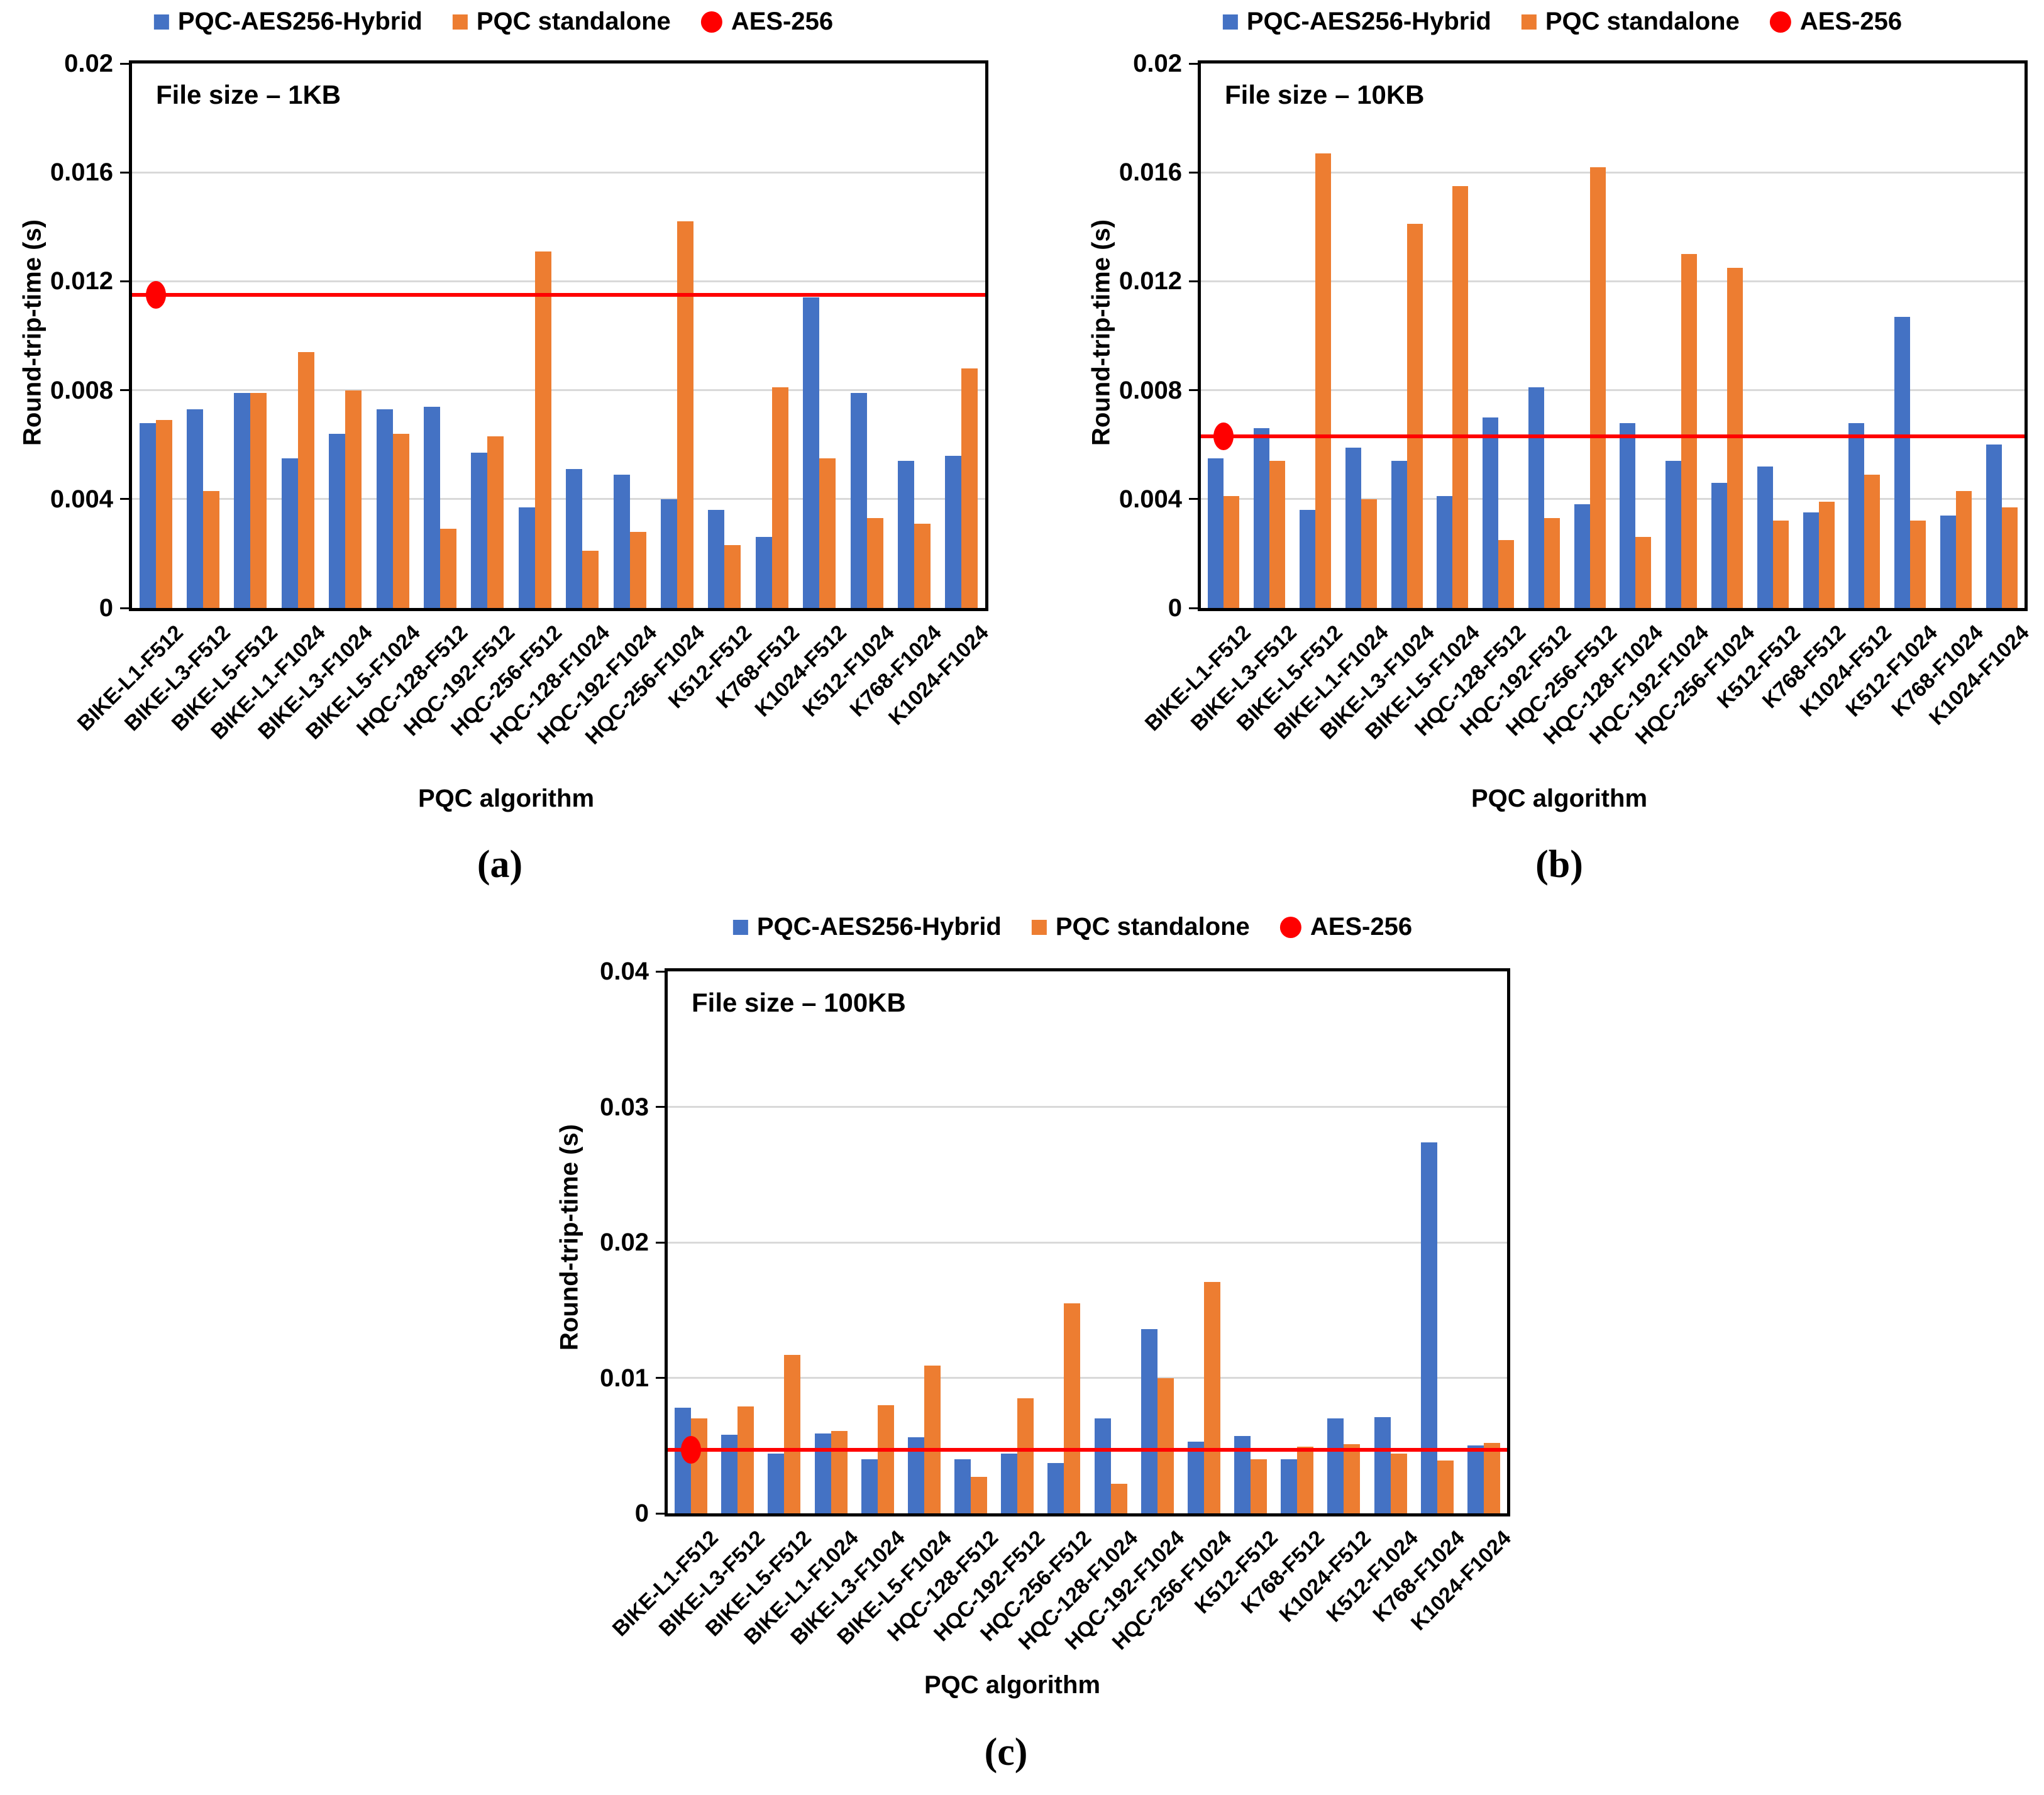 This screenshot has width=2044, height=1795. What do you see at coordinates (828, 533) in the screenshot?
I see `bar-standalone-K1024-F512` at bounding box center [828, 533].